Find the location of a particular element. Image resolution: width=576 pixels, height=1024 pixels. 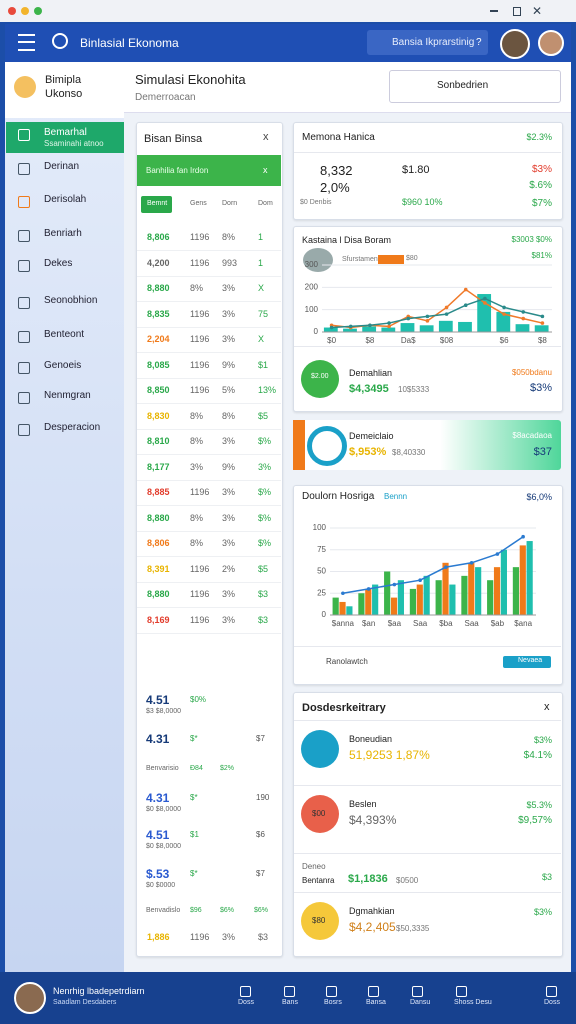

cell: 993 is located at coordinates (230, 262).